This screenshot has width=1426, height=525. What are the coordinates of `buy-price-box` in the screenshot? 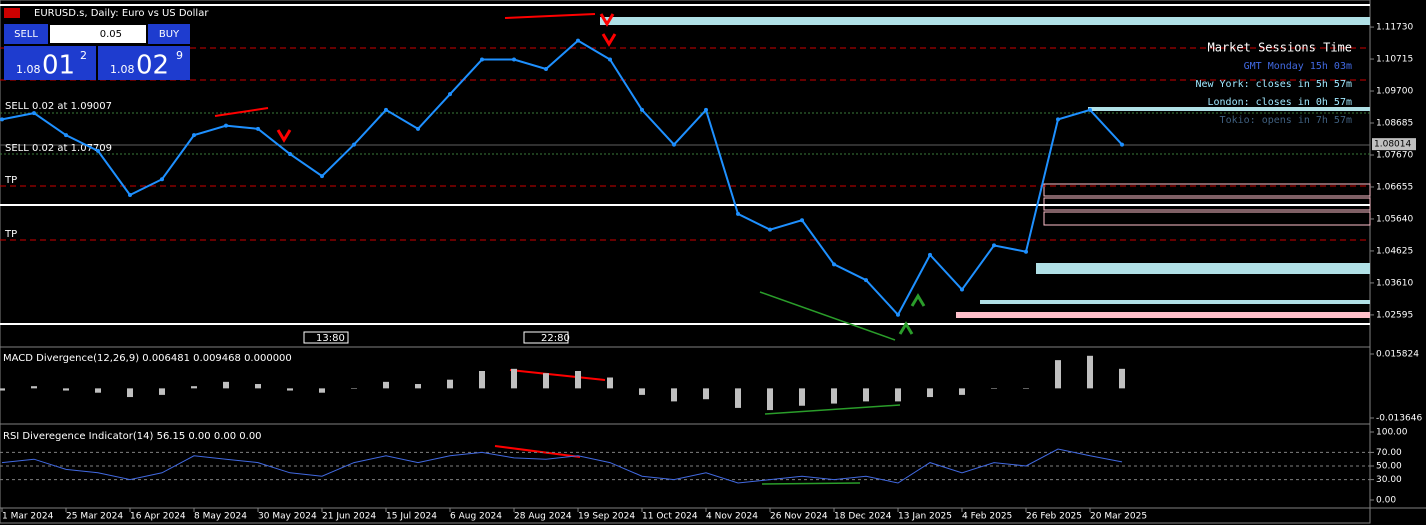 It's located at (144, 63).